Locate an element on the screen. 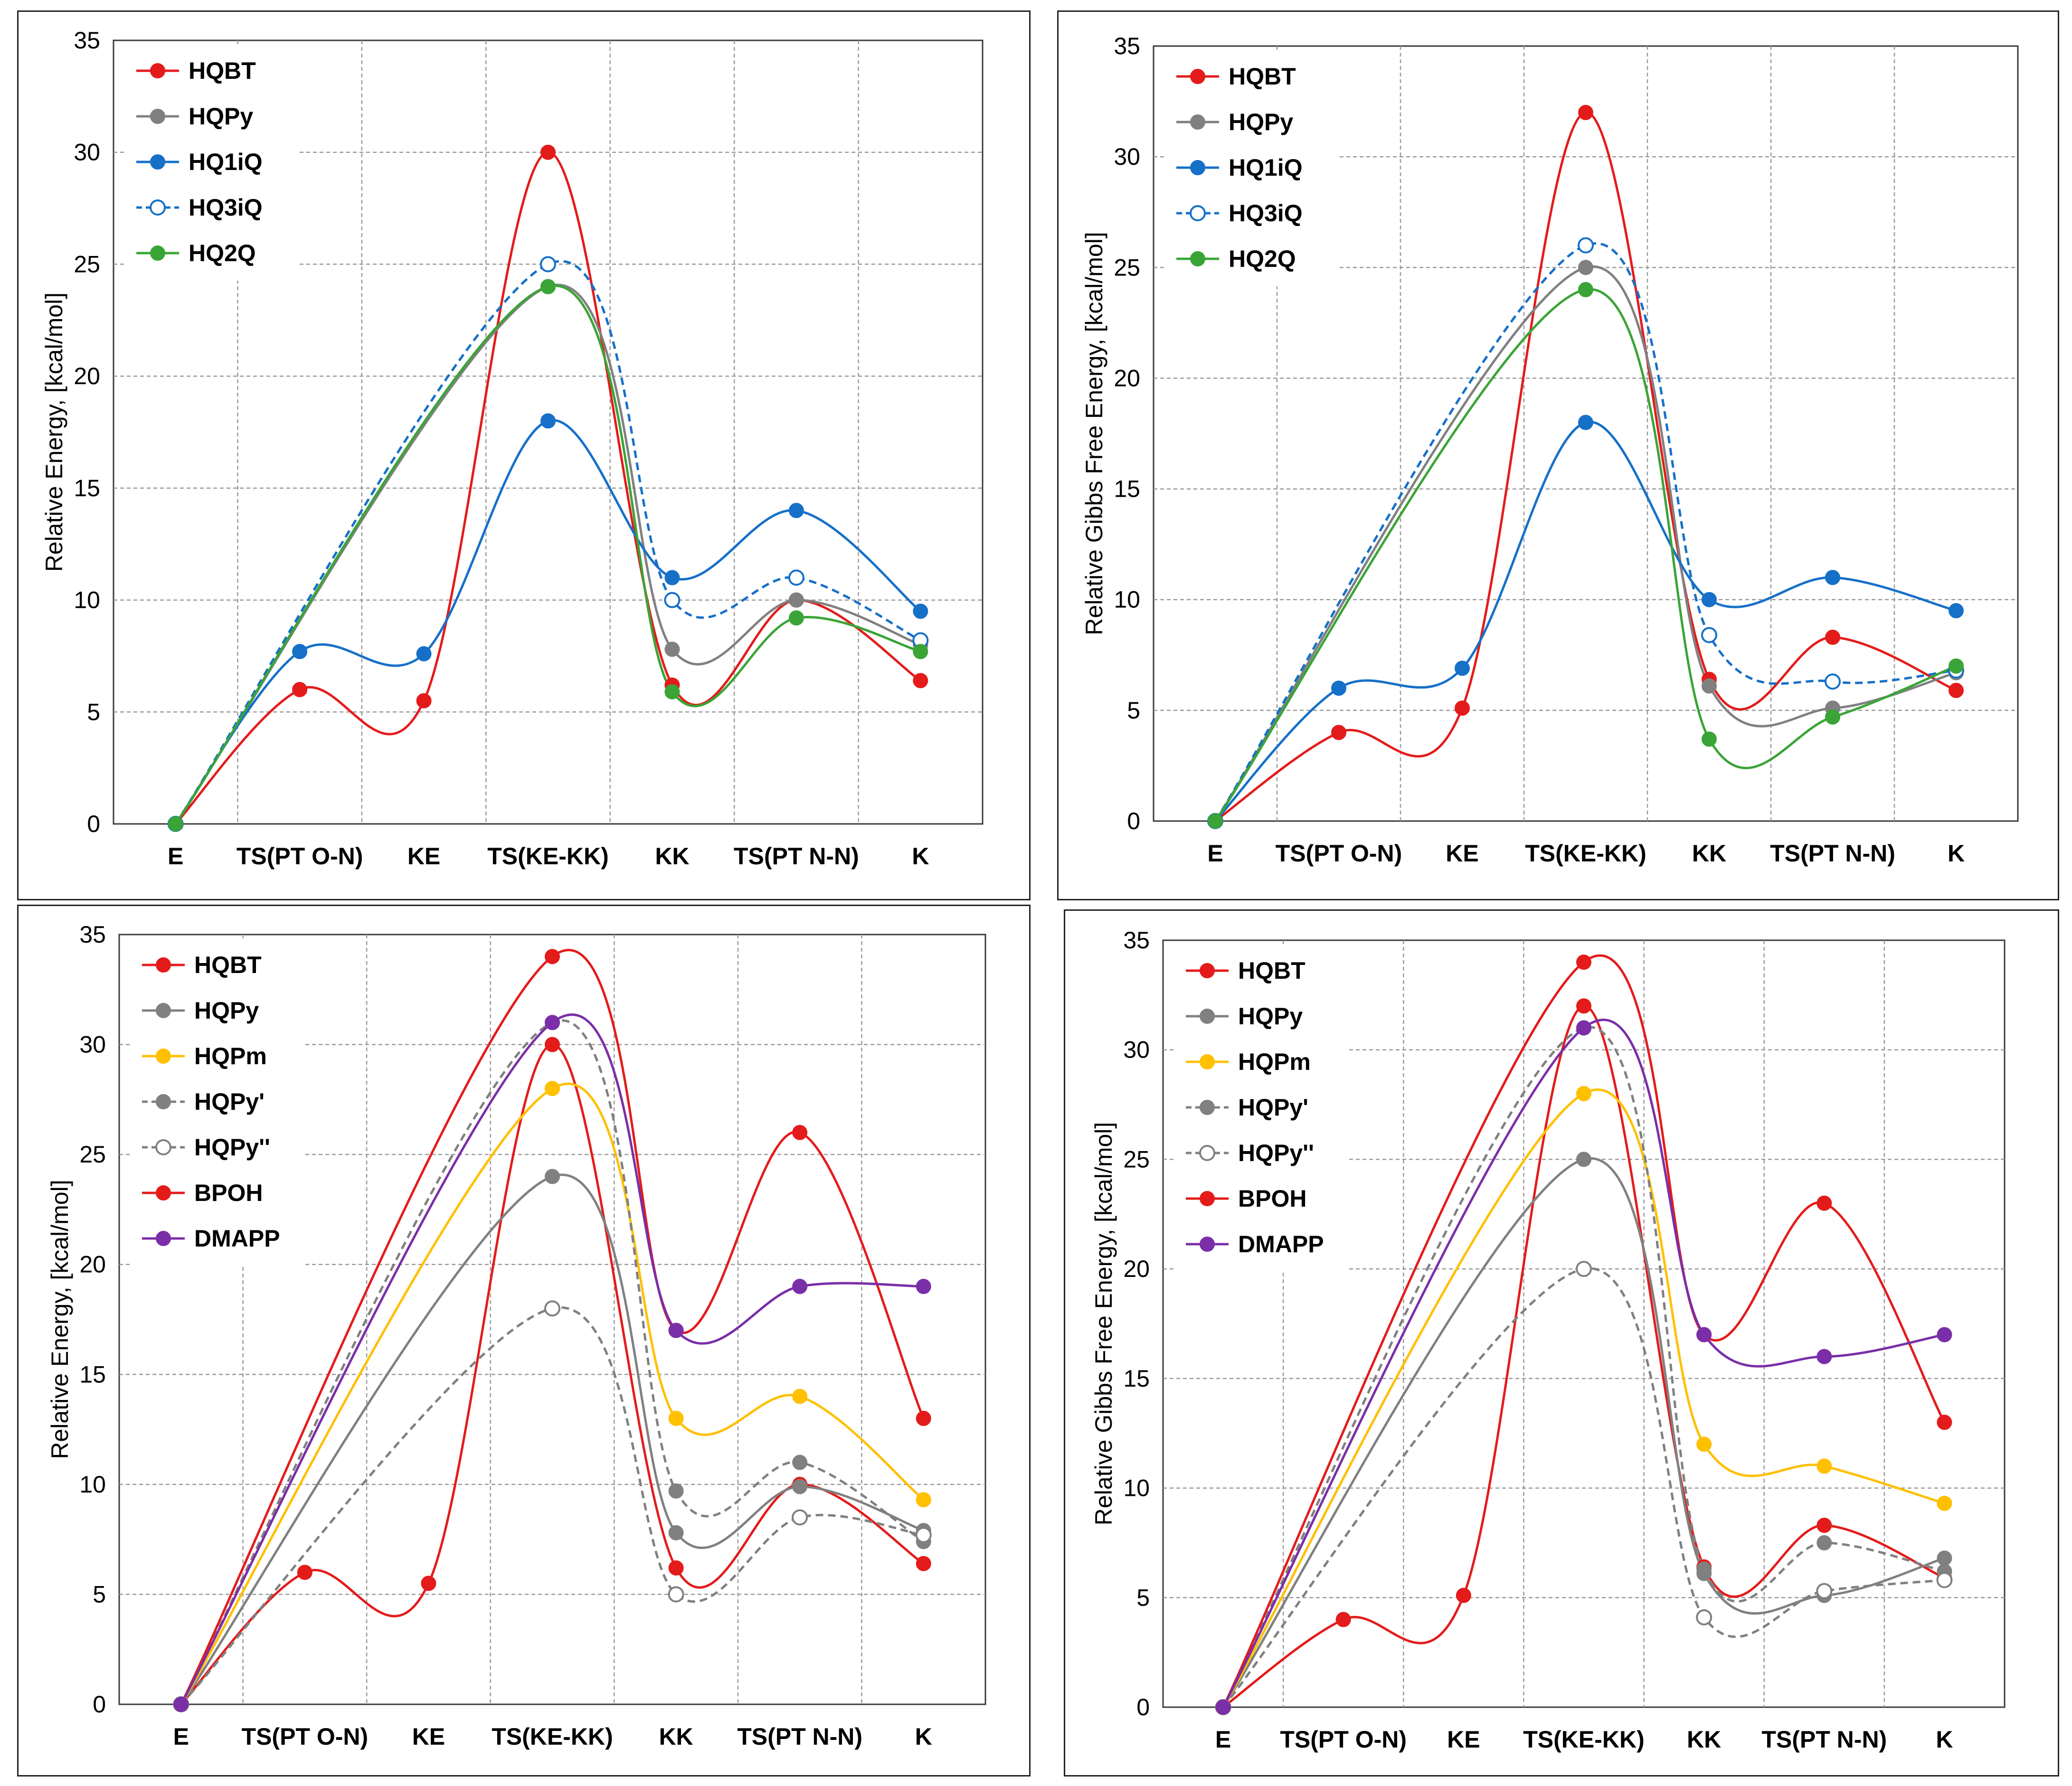 The image size is (2072, 1786). legend-entry-bpoh: BPOH is located at coordinates (1272, 1198).